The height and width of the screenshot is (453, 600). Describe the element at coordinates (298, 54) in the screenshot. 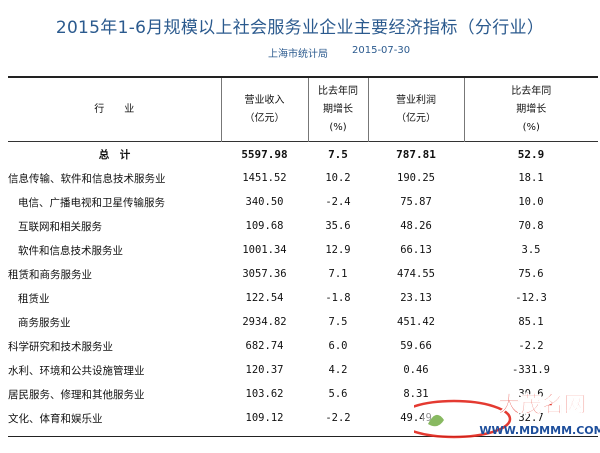

I see `source-label: 上海市统计局` at that location.